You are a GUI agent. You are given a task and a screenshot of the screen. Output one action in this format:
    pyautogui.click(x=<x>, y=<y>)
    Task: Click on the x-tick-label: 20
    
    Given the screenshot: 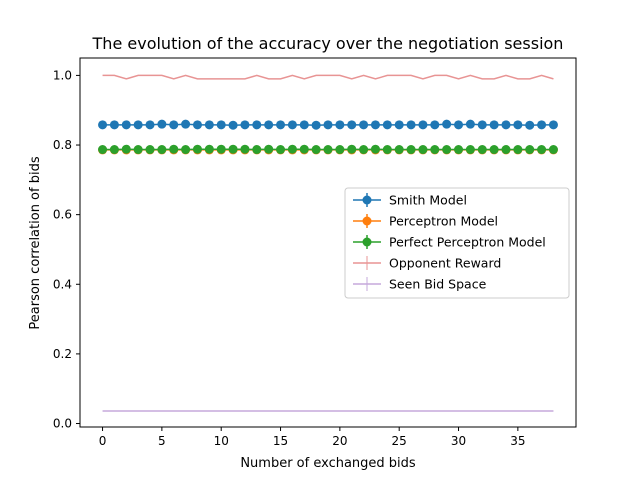 What is the action you would take?
    pyautogui.click(x=339, y=441)
    